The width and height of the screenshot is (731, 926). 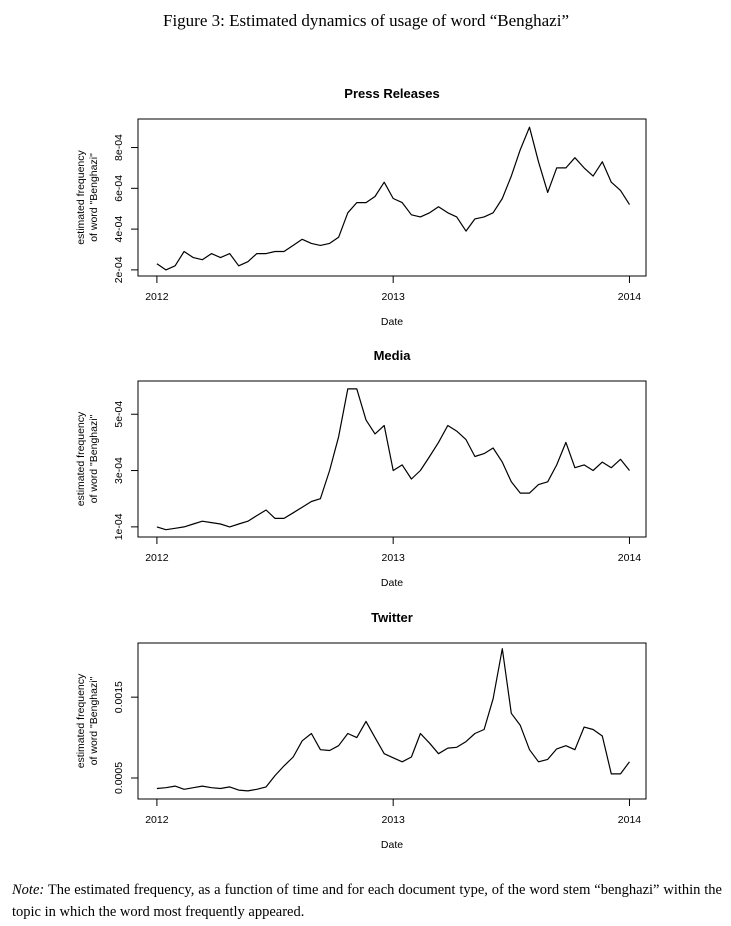 I want to click on y-tick-label: 0.0005, so click(x=119, y=778).